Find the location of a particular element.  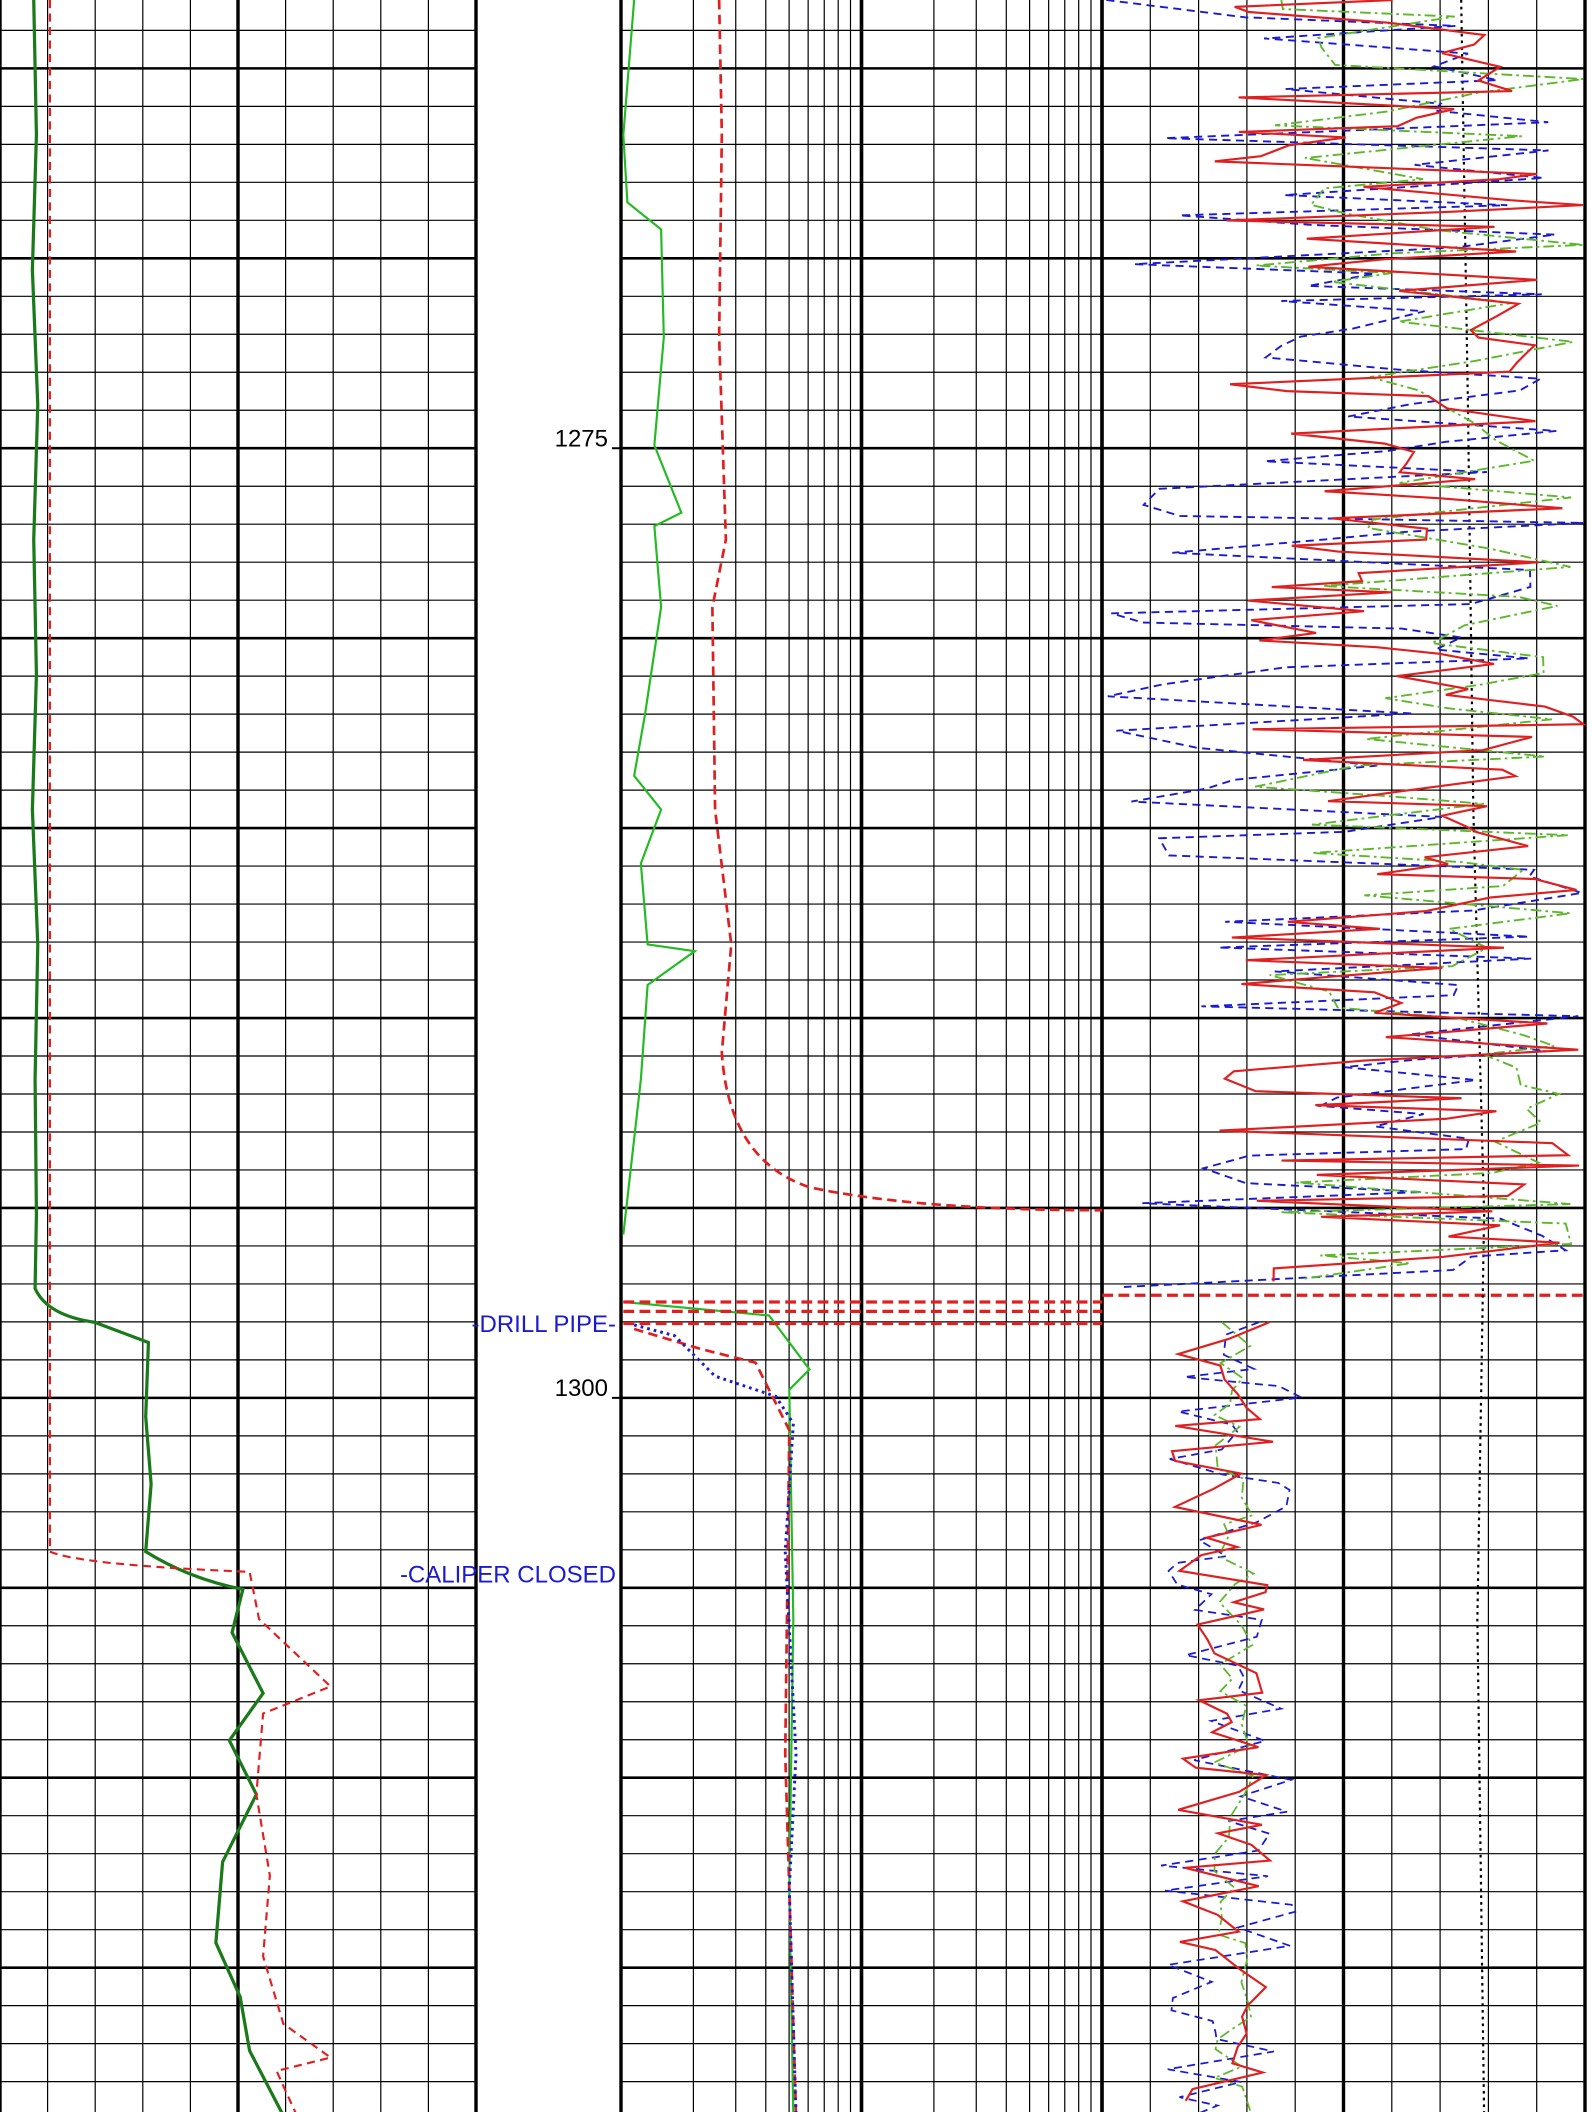

track3-dotted is located at coordinates (1473, 1056).